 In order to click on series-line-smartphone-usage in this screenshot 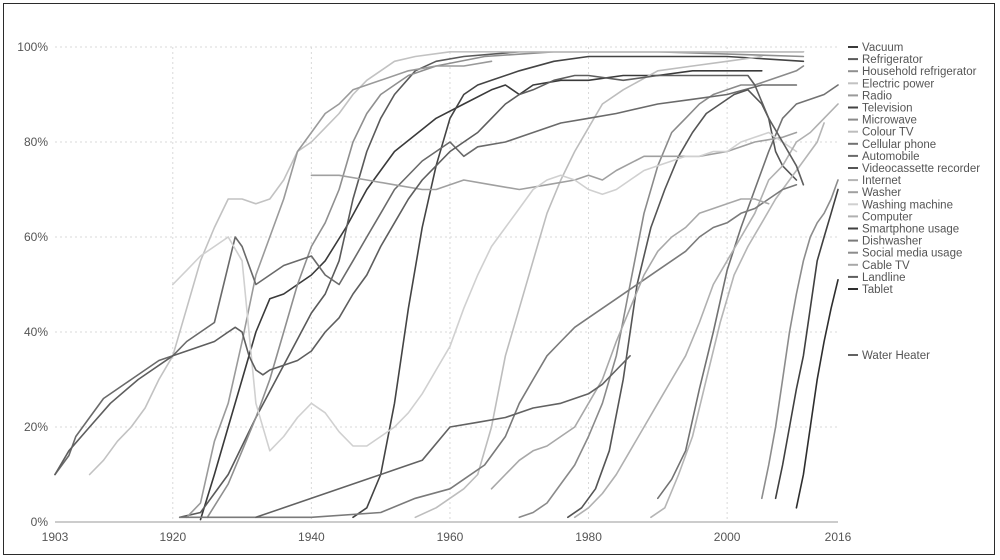, I will do `click(806, 344)`.